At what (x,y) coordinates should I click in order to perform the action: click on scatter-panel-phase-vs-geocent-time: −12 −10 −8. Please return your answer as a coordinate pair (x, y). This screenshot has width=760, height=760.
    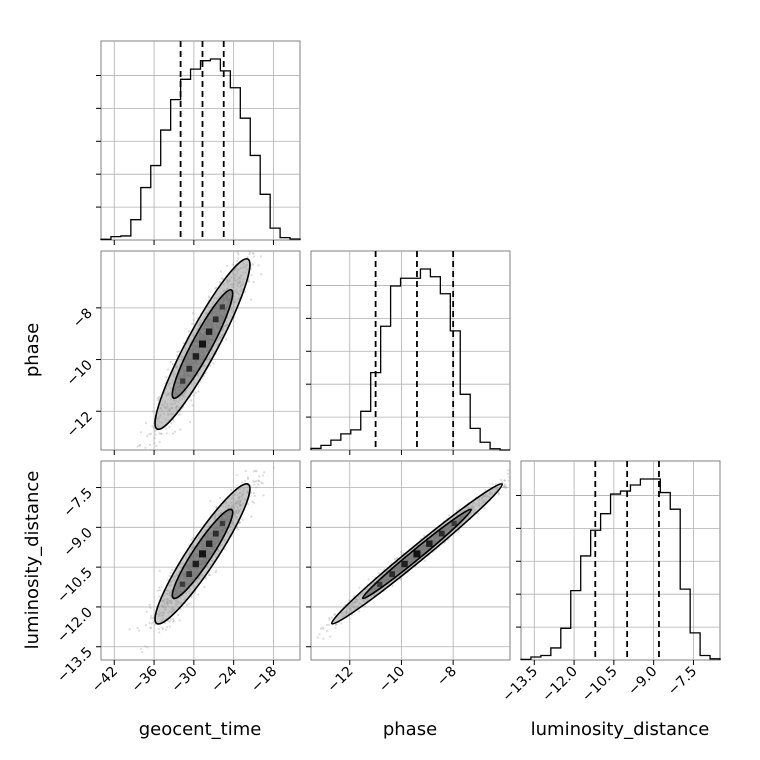
    Looking at the image, I should click on (182, 351).